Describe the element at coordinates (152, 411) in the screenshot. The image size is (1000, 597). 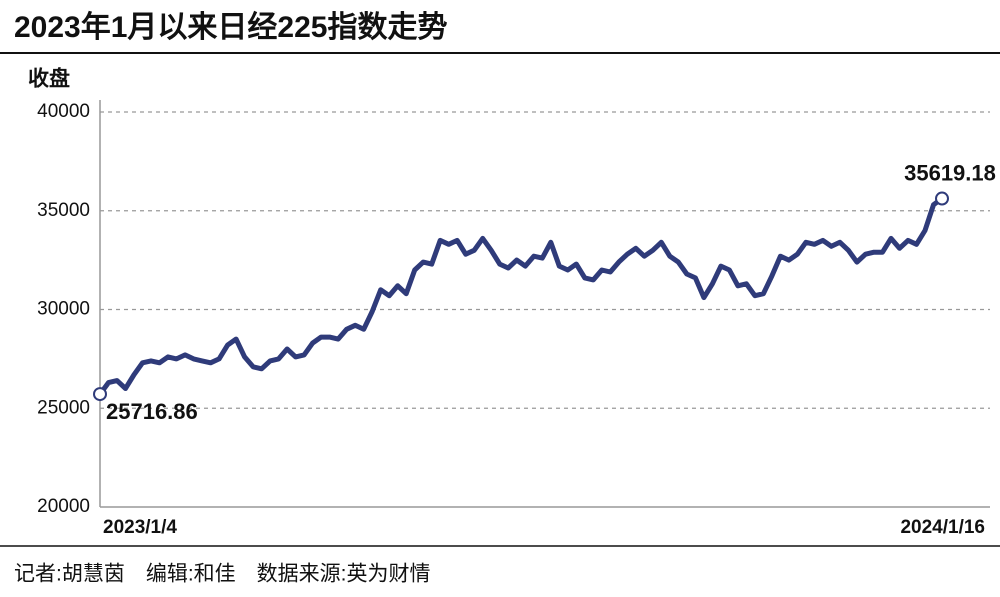
I see `data-label: 25716.86` at that location.